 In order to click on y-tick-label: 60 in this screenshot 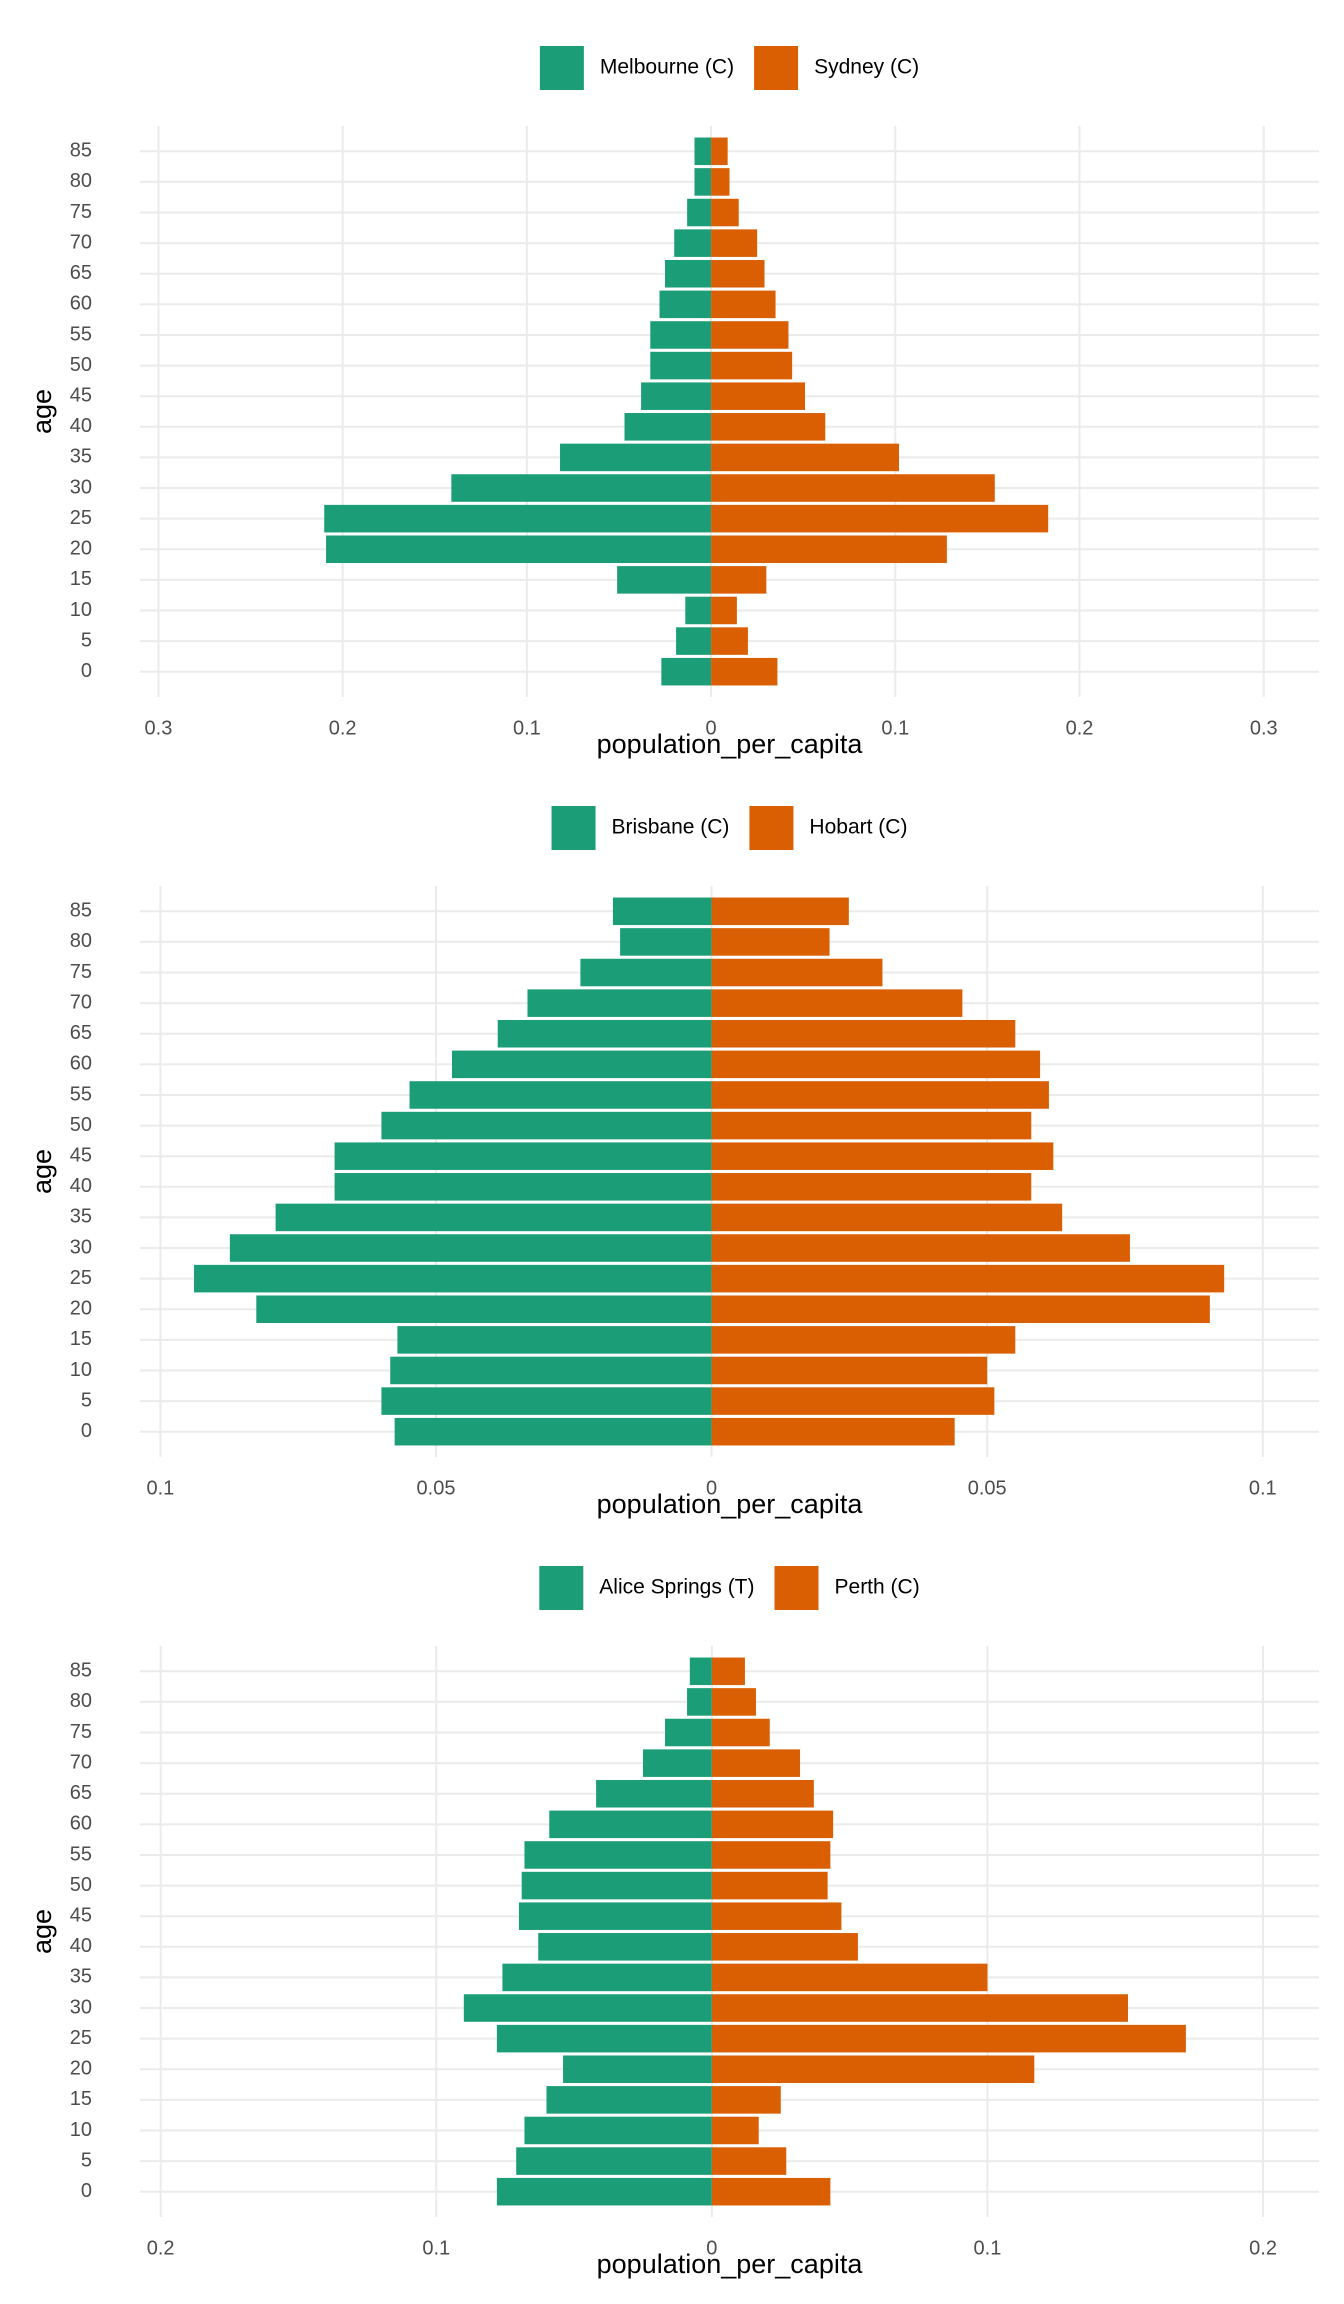, I will do `click(81, 1064)`.